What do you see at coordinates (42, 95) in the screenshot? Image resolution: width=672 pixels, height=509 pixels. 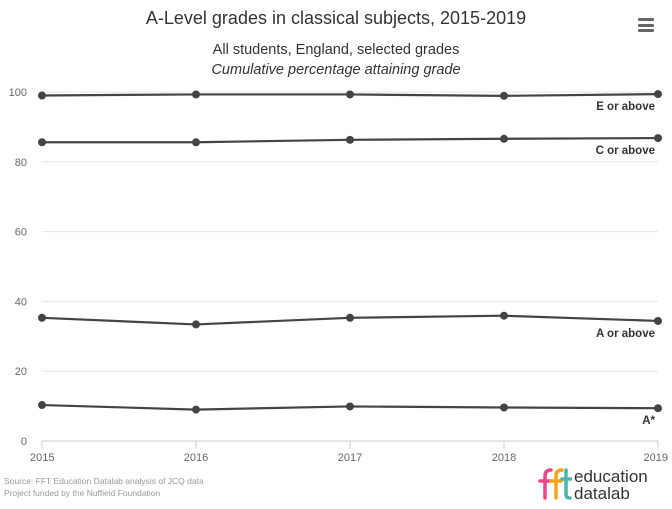 I see `data-point-e-or-above-2015` at bounding box center [42, 95].